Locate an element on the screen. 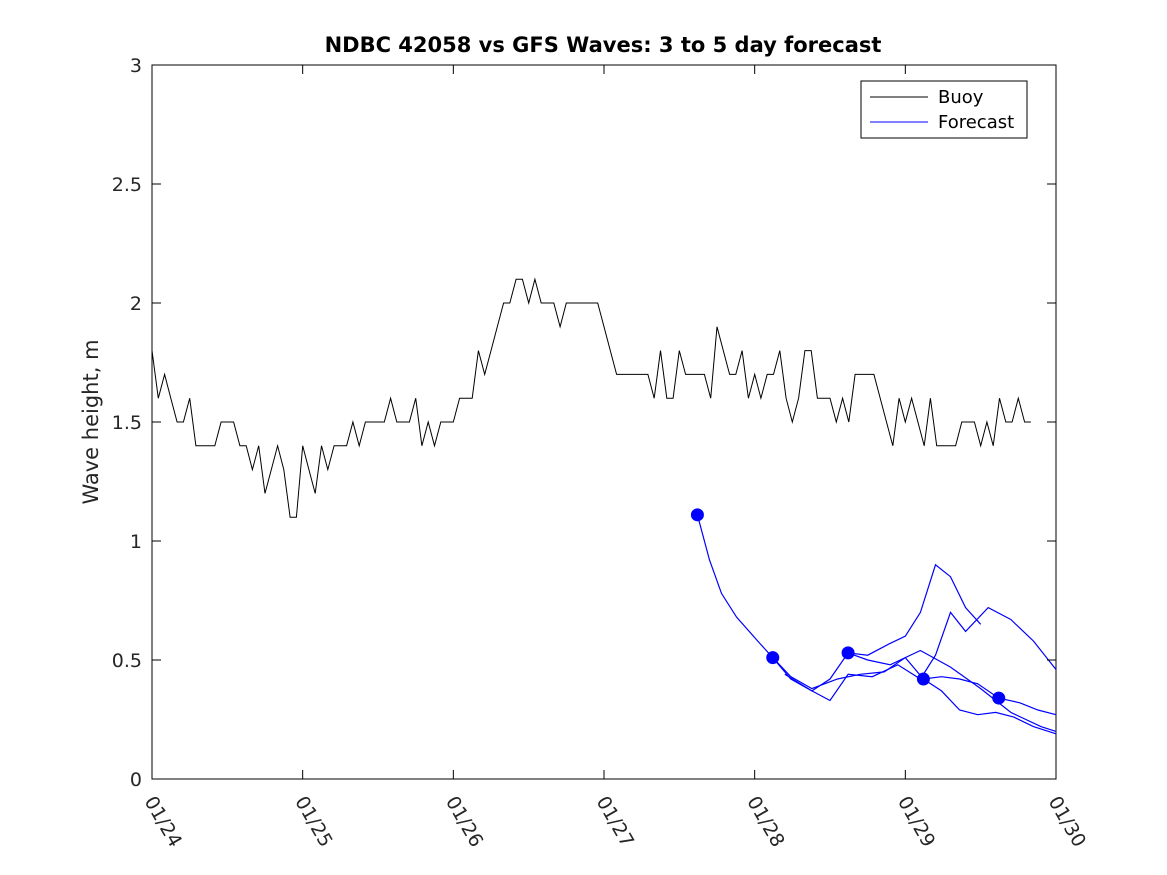 The image size is (1167, 875). legend-box is located at coordinates (944, 109).